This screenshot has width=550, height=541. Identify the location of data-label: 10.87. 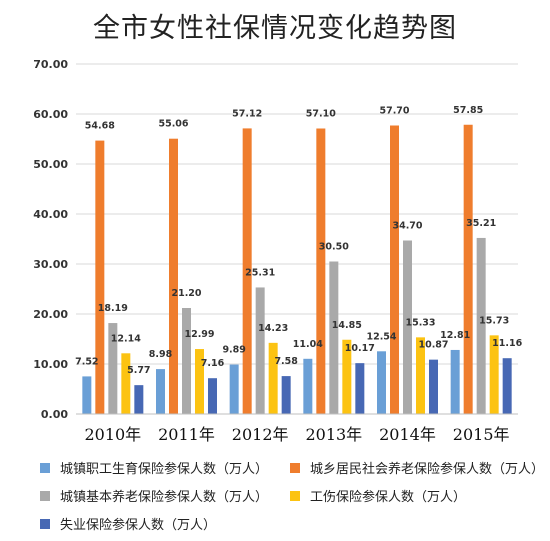
(433, 345).